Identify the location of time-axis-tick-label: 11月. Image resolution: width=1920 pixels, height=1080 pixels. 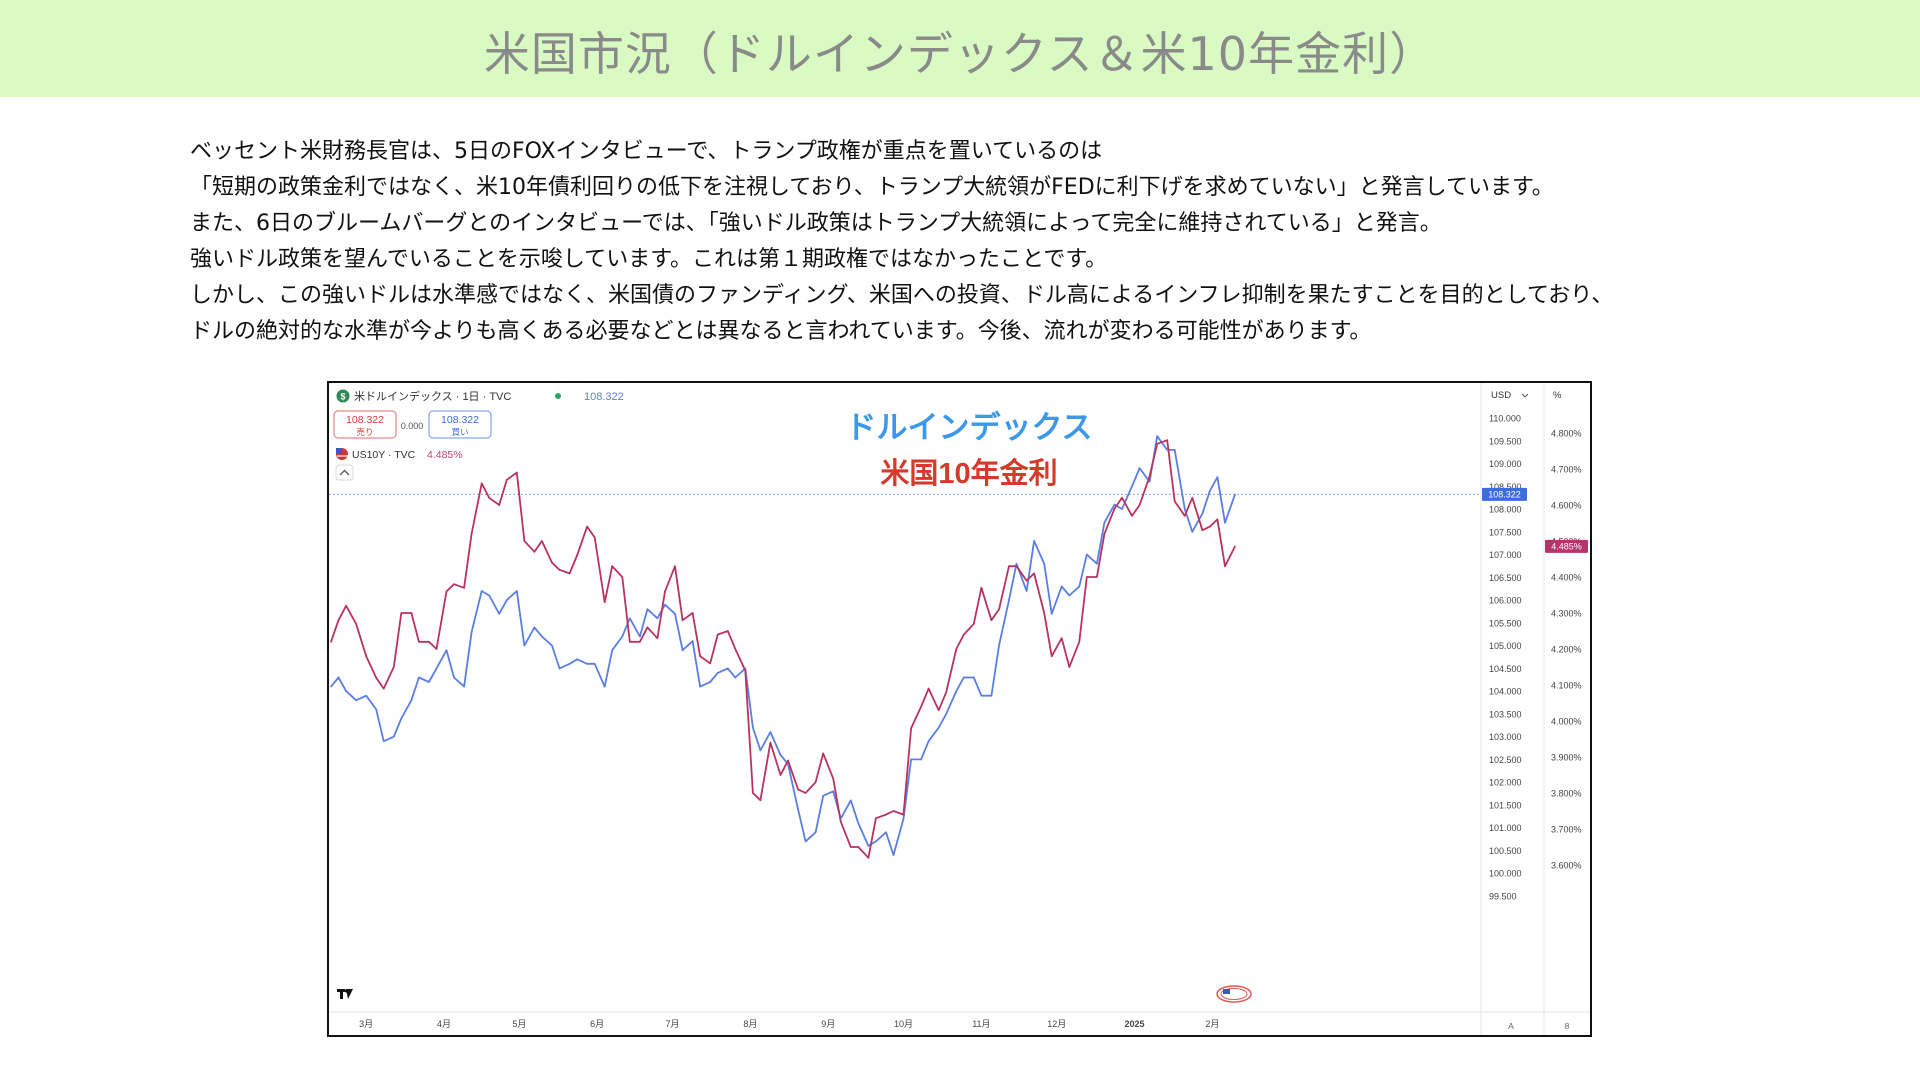
(981, 1024).